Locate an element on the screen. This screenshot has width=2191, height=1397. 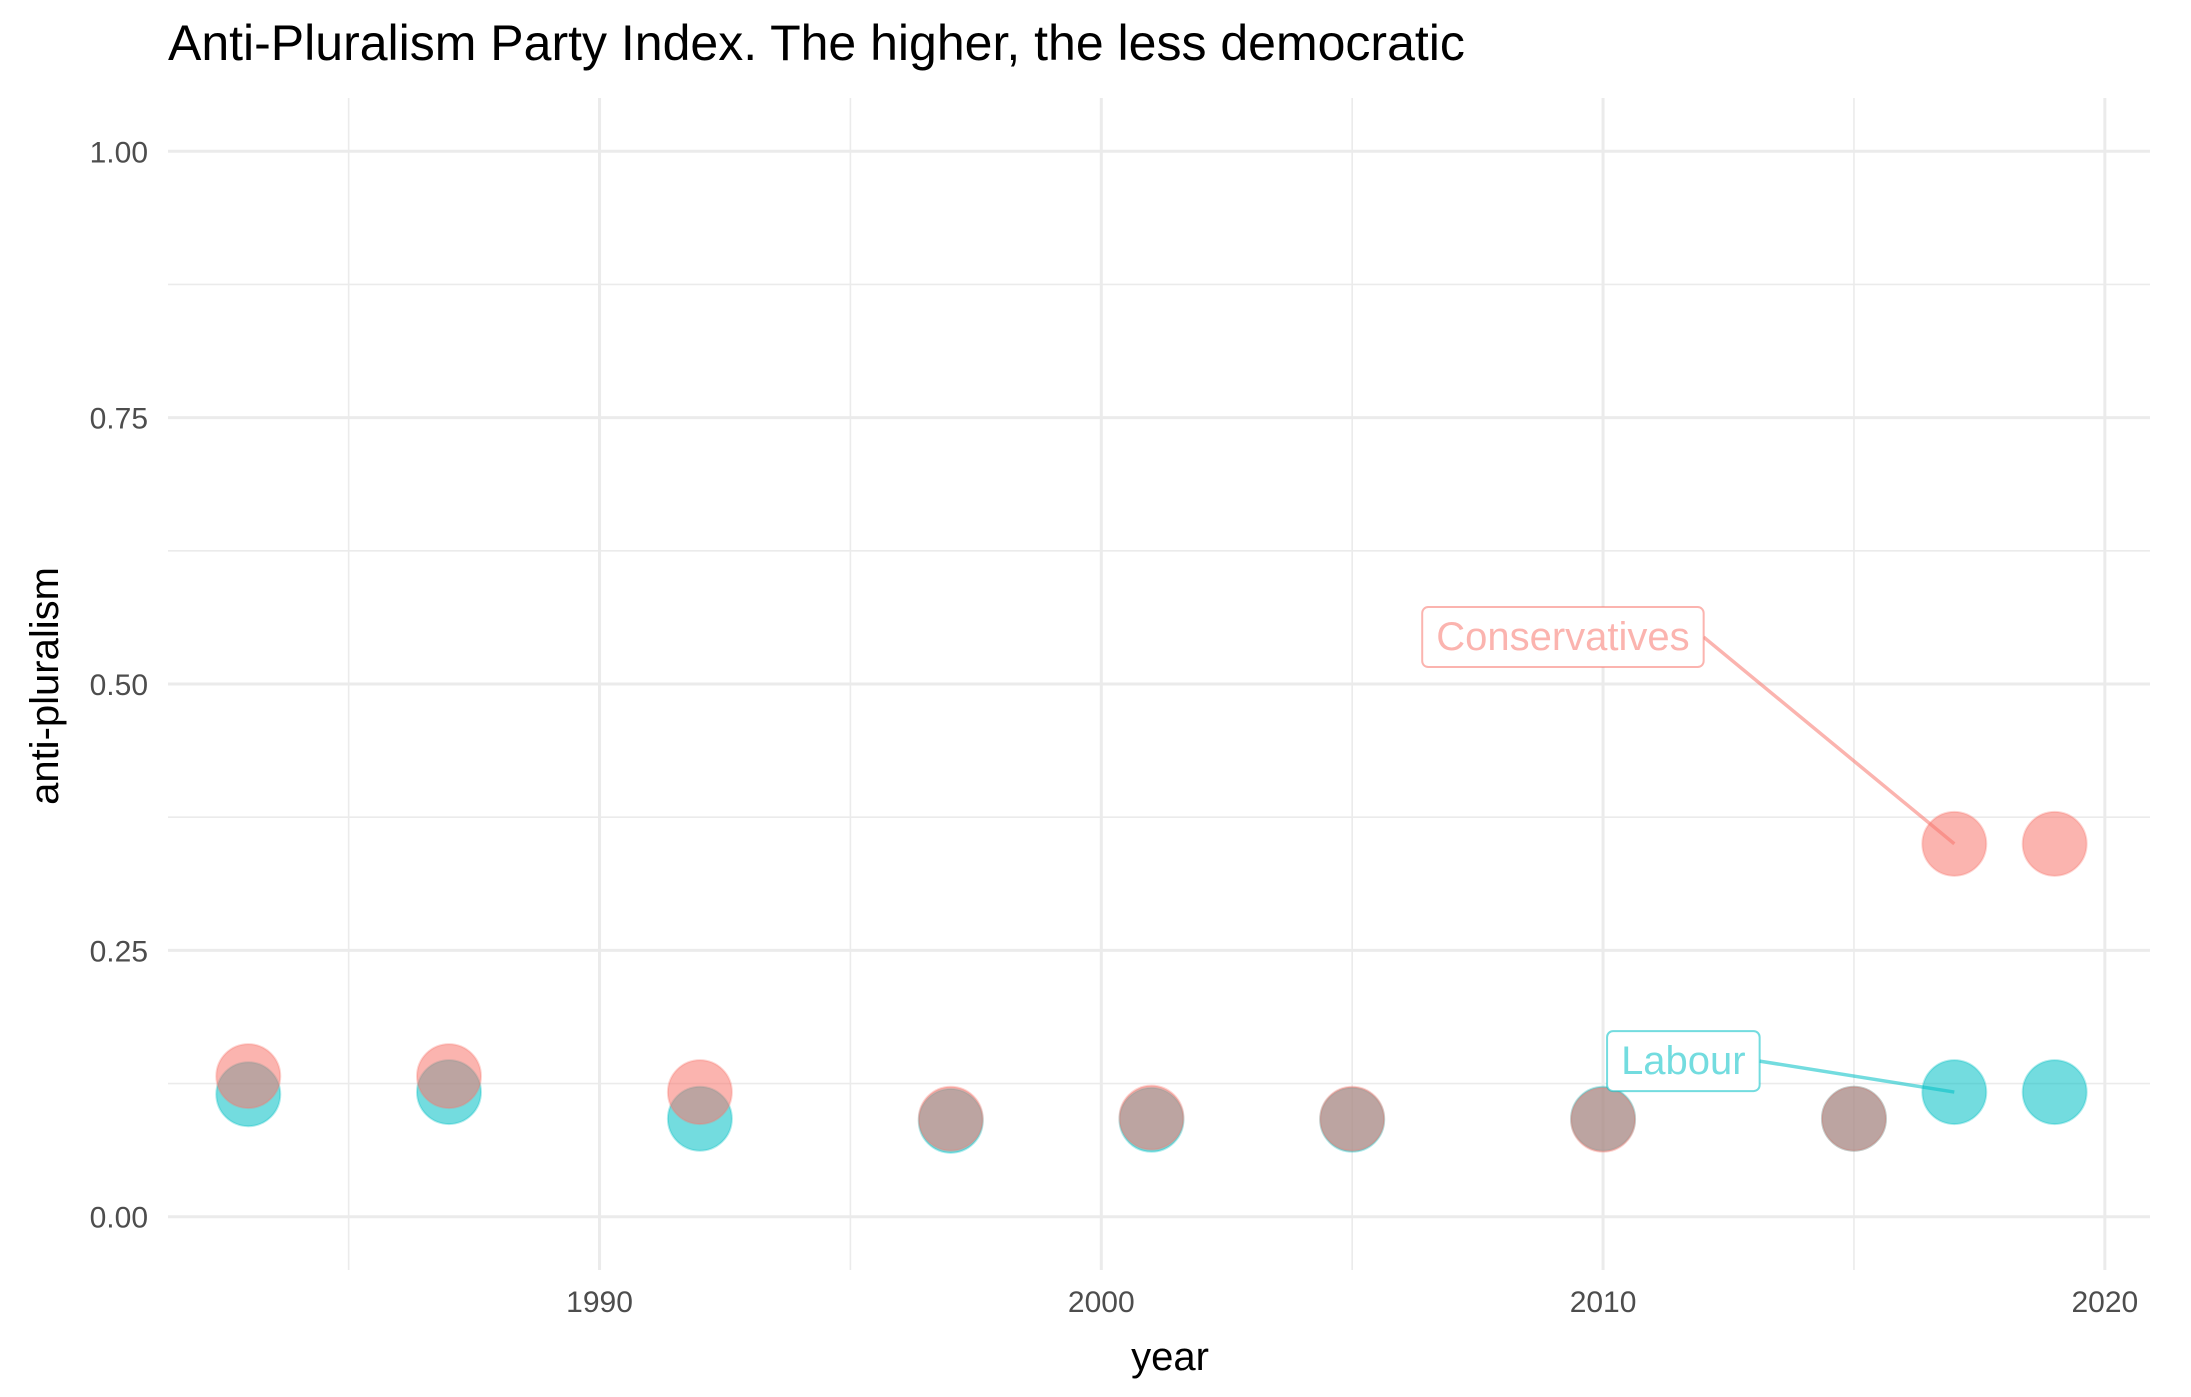
y-axis-title: anti-pluralism is located at coordinates (45, 686).